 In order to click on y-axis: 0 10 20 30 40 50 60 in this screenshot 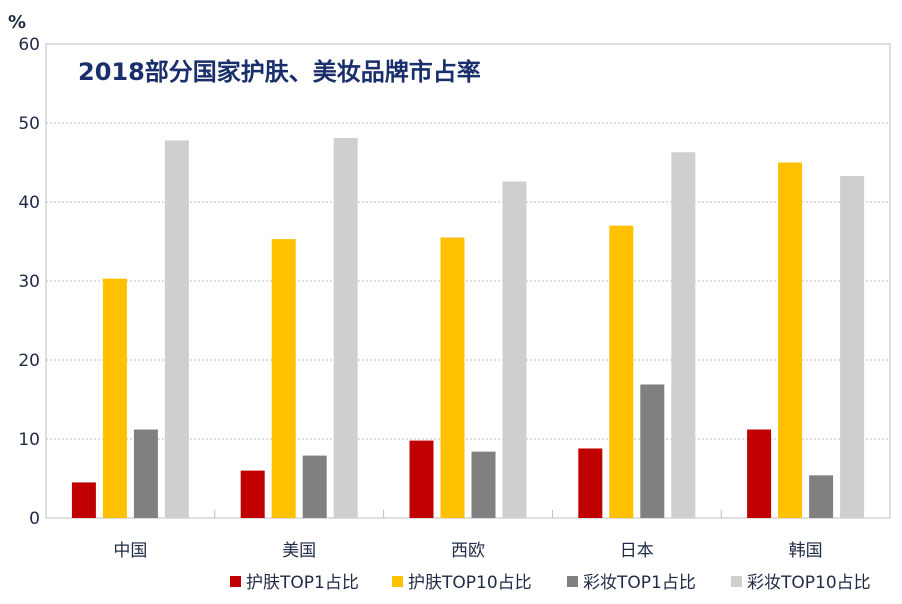, I will do `click(29, 282)`.